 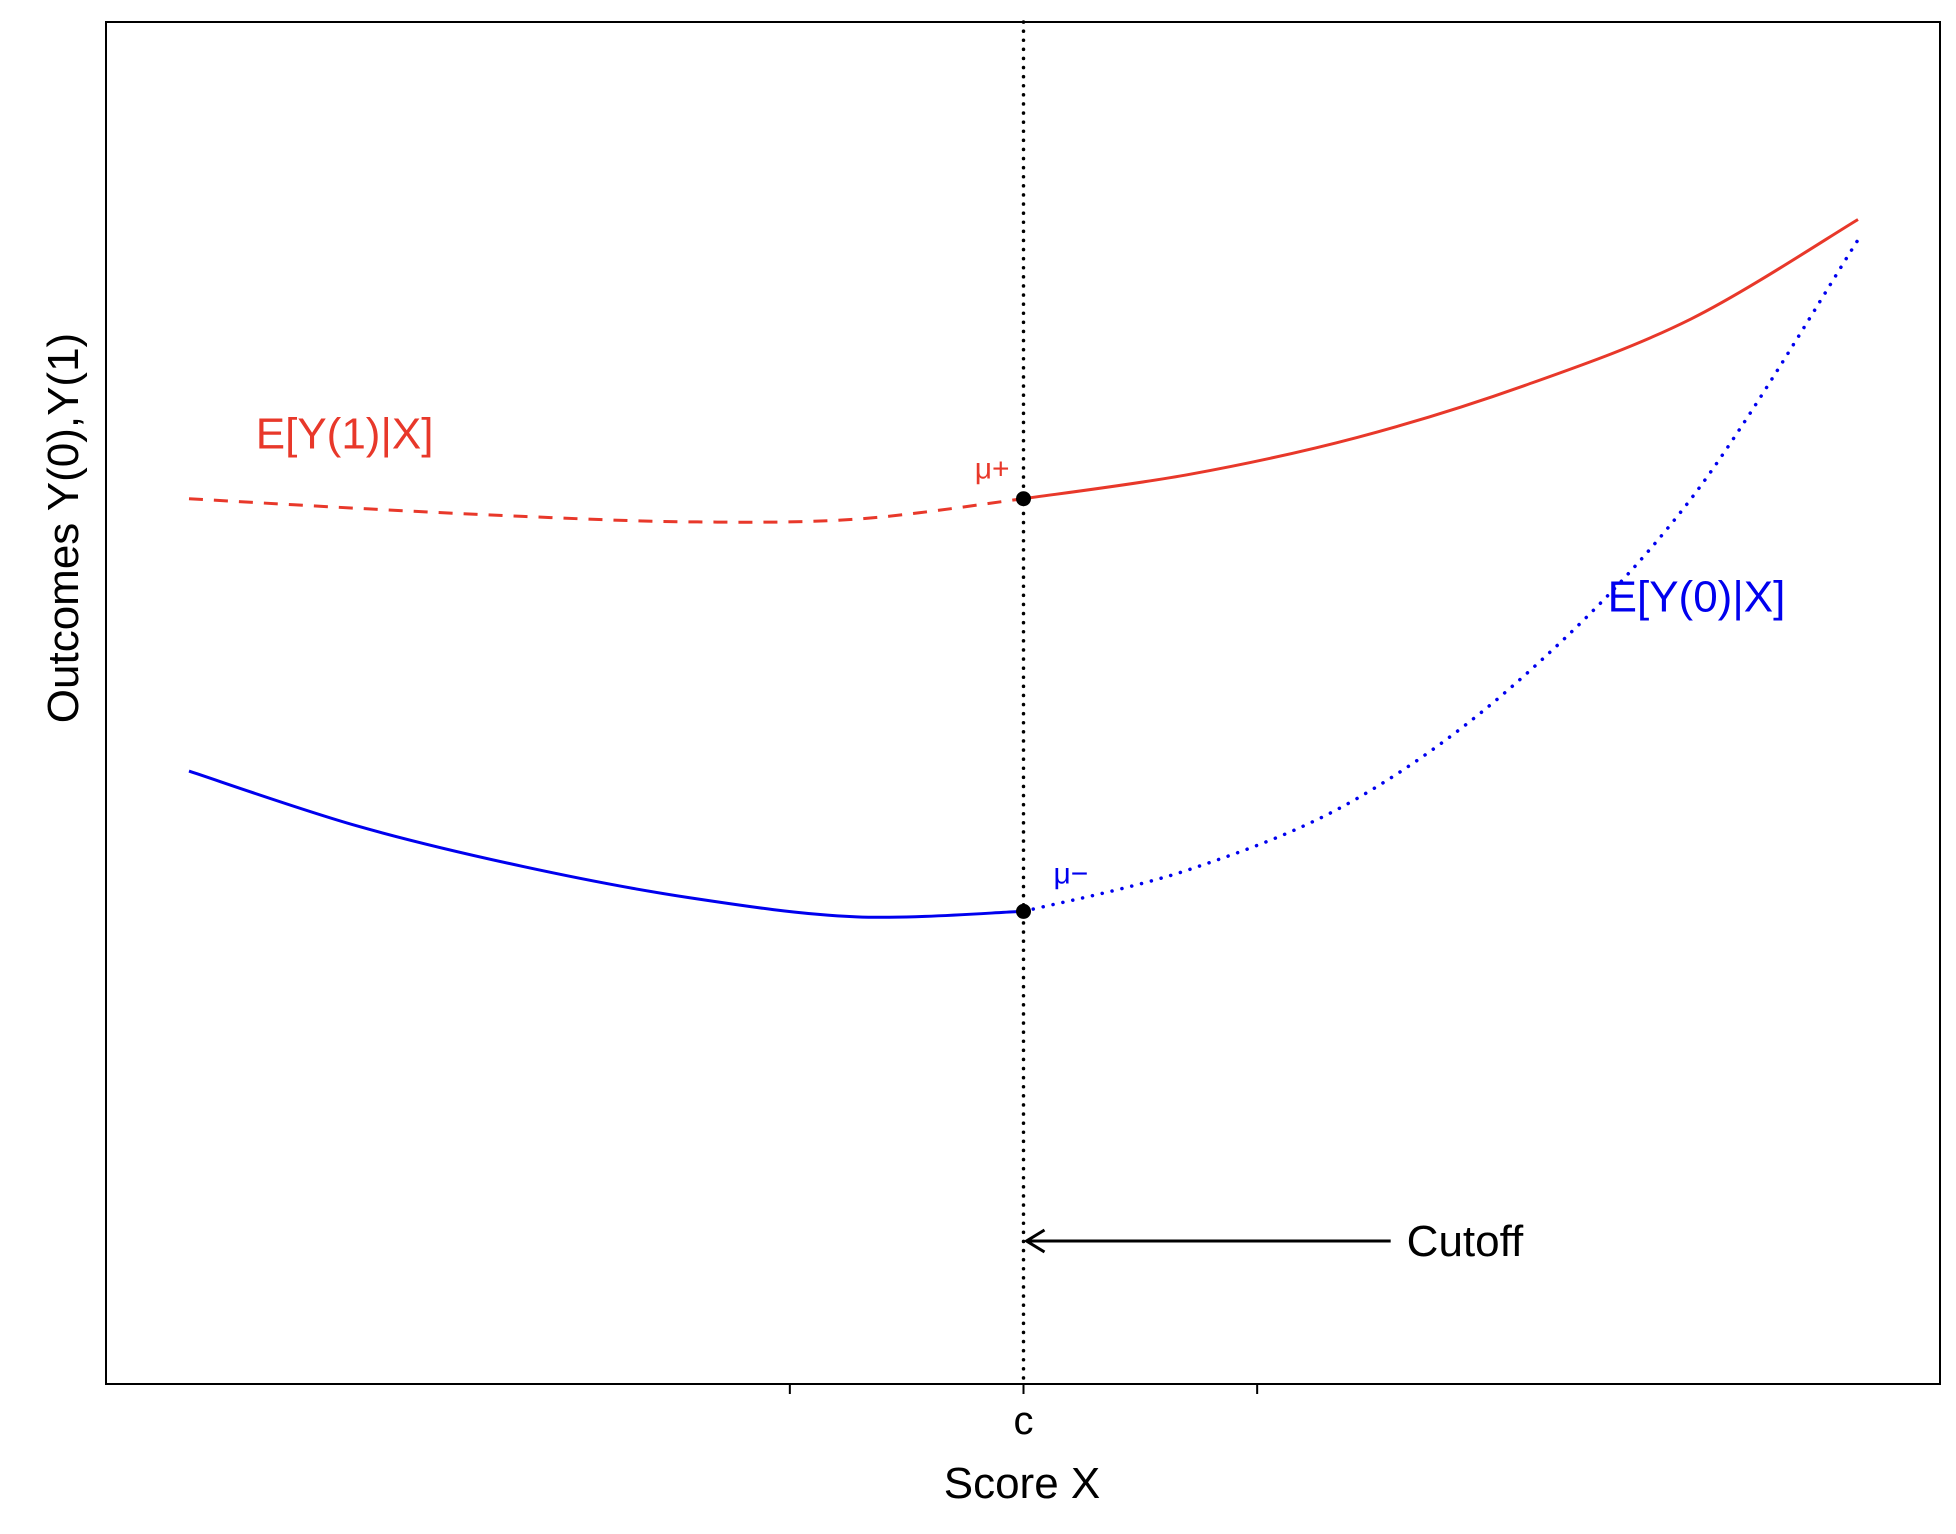 I want to click on mu-label-1: μ−, so click(x=1071, y=873).